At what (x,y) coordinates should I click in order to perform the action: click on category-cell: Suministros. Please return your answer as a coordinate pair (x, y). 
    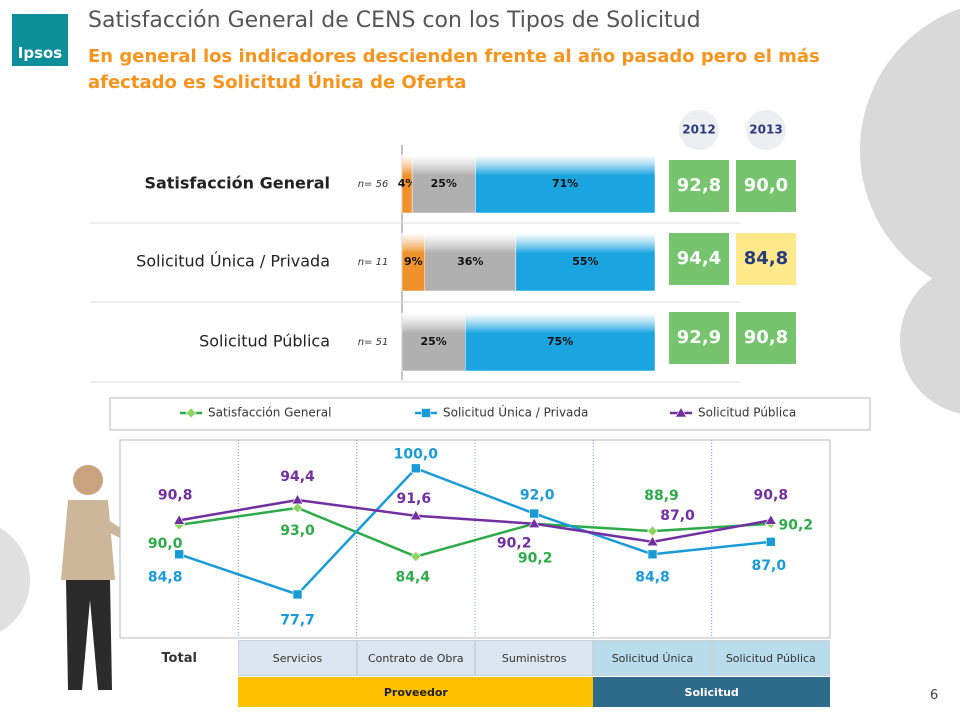
    Looking at the image, I should click on (534, 658).